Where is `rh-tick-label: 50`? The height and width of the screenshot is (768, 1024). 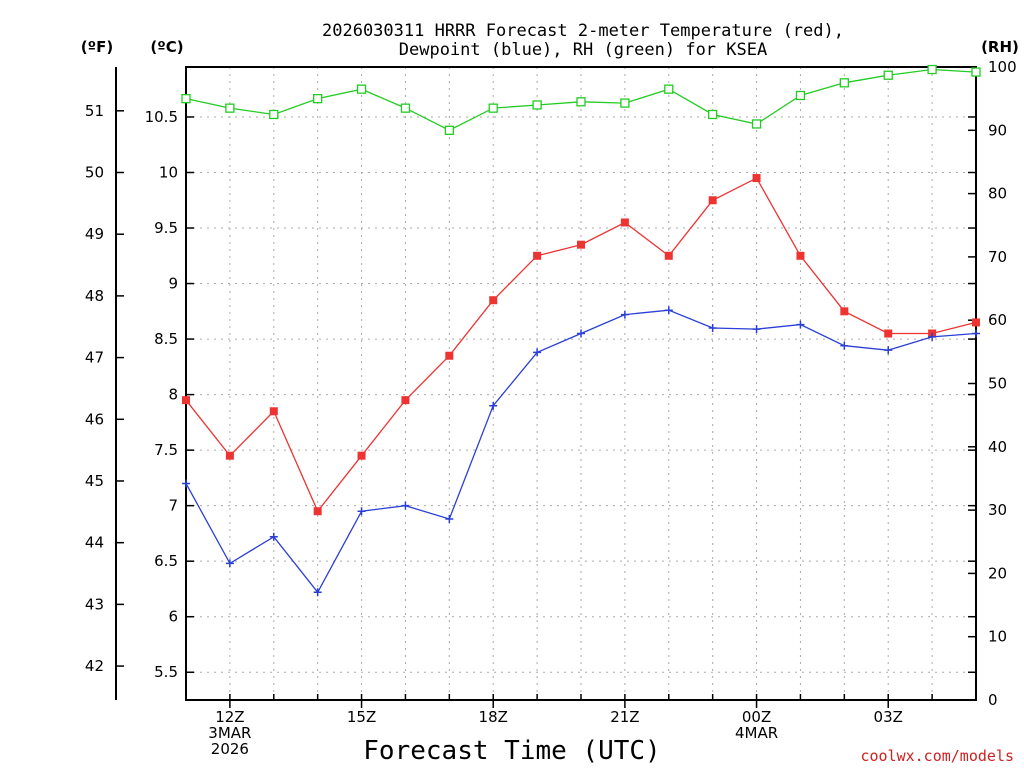 rh-tick-label: 50 is located at coordinates (997, 384).